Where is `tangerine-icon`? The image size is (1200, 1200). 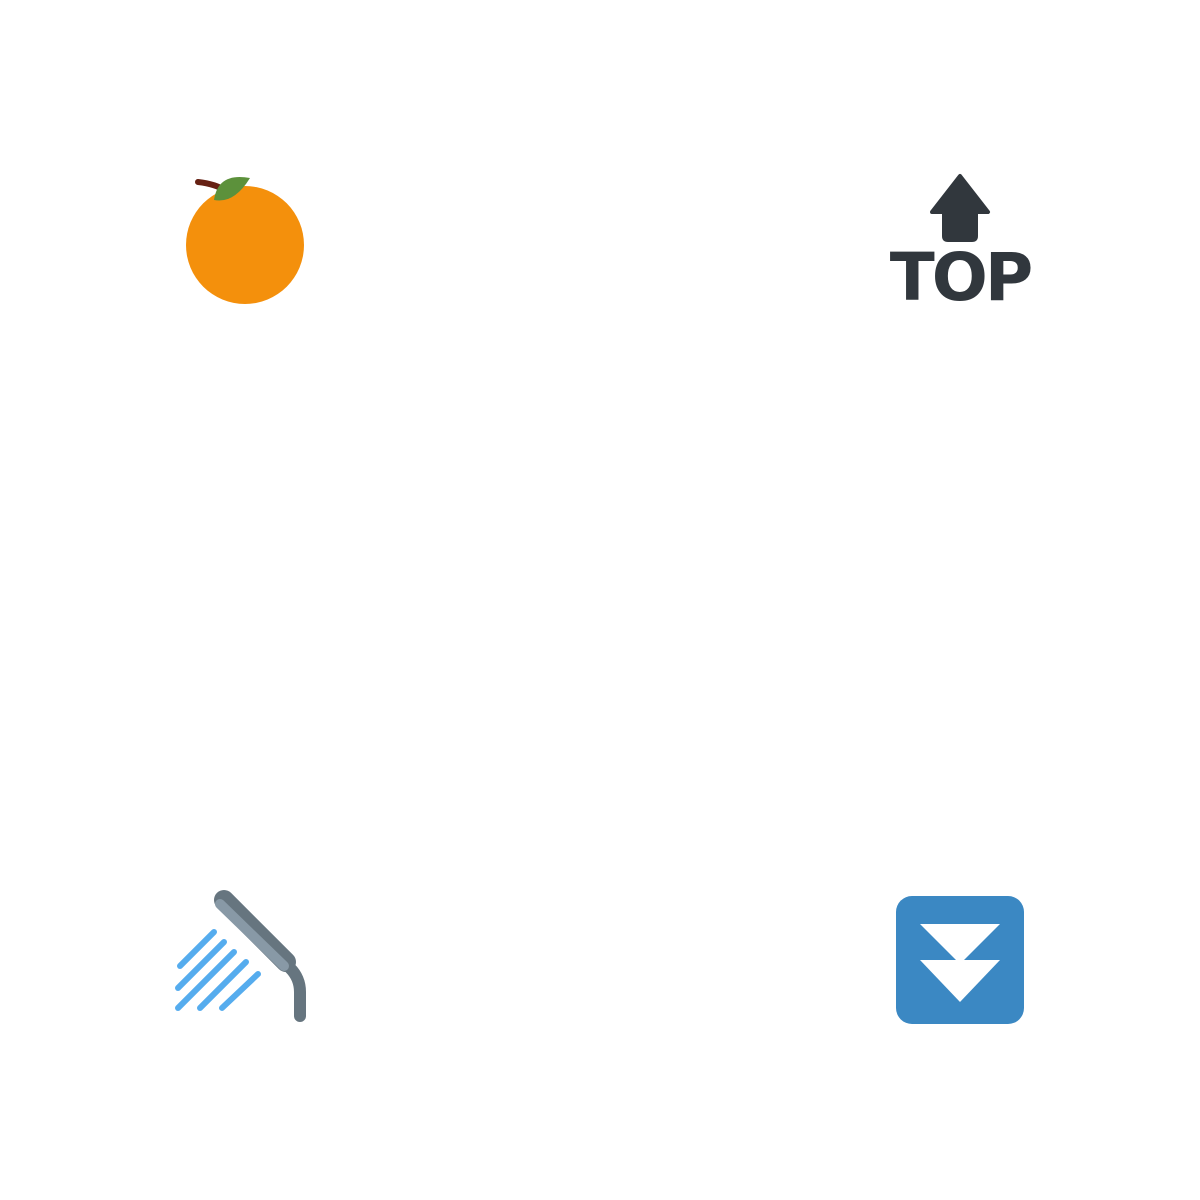
tangerine-icon is located at coordinates (240, 240).